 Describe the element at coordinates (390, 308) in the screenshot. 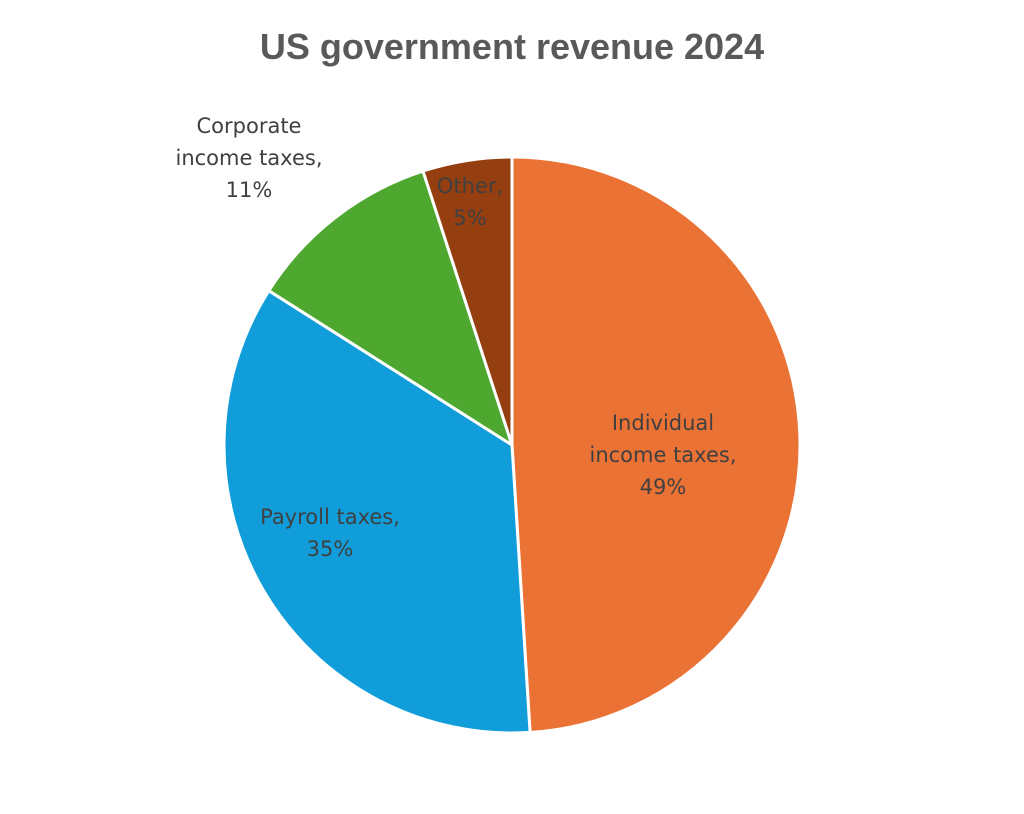

I see `pie-slice-corporate-income-taxes` at that location.